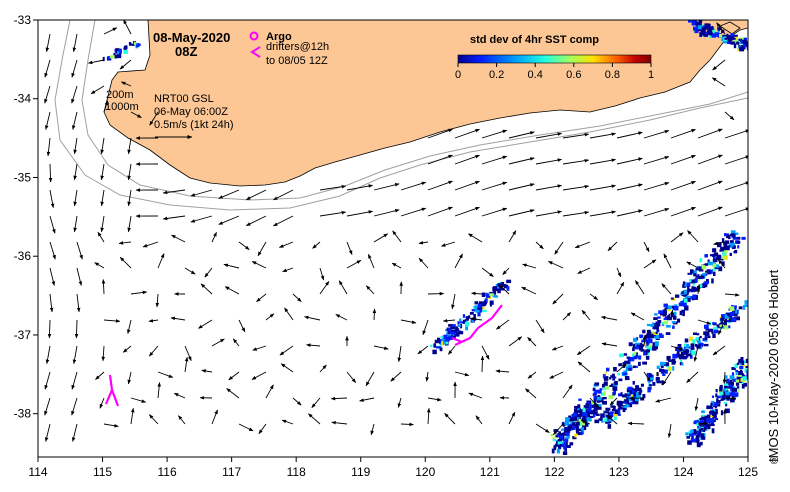 This screenshot has height=492, width=790. What do you see at coordinates (535, 75) in the screenshot?
I see `colorbar-tick-label: 0.4` at bounding box center [535, 75].